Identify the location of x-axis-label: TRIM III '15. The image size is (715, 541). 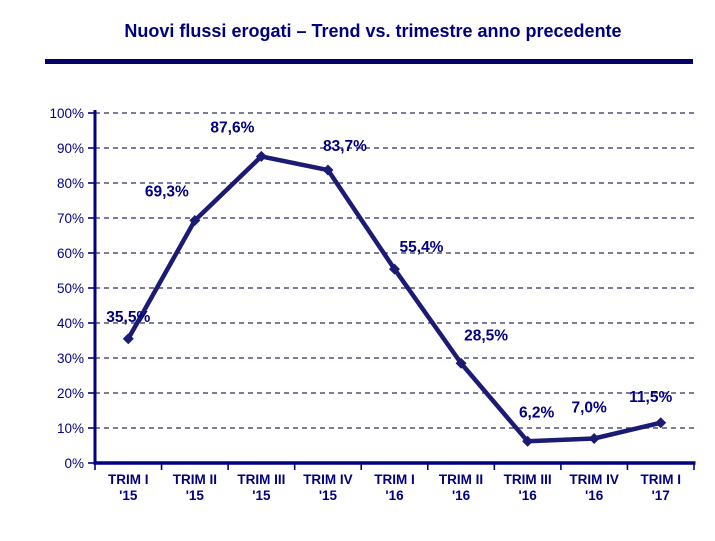
(261, 487).